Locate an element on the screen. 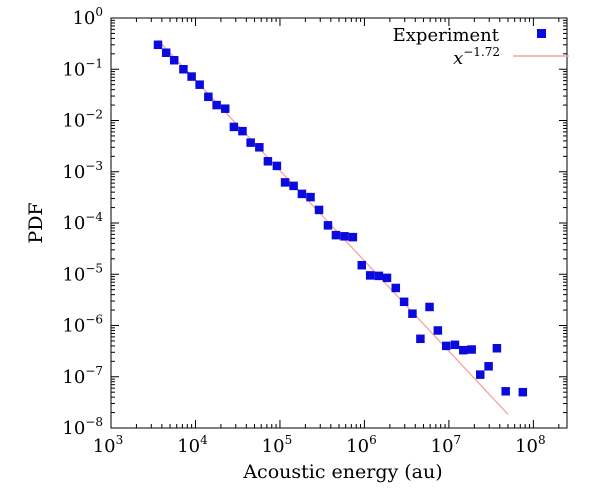  y-tick-label-exponent: −7 is located at coordinates (94, 371).